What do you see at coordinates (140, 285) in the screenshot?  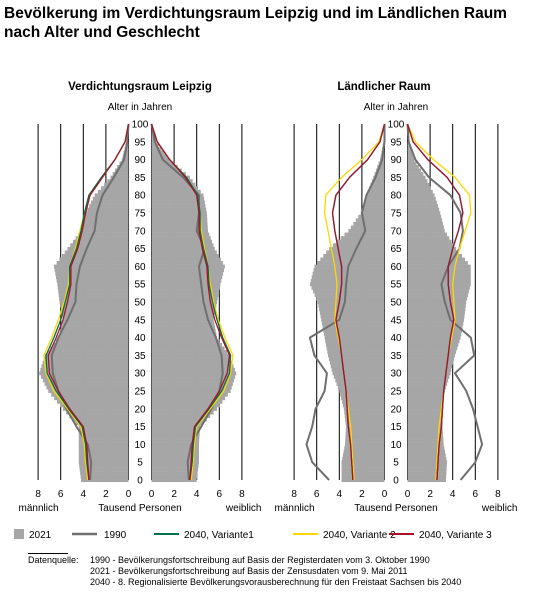 I see `panel1-age-tick-label: 55` at bounding box center [140, 285].